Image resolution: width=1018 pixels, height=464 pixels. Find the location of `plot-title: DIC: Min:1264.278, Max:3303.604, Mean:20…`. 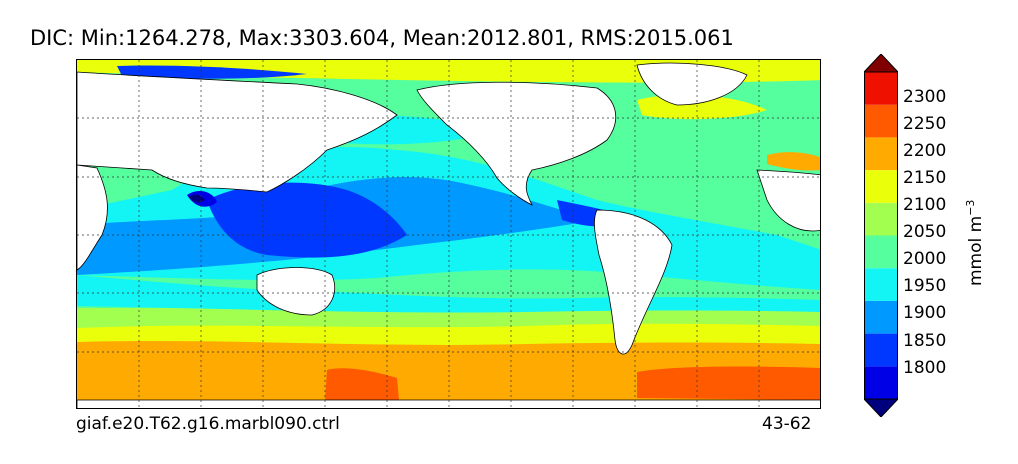

plot-title: DIC: Min:1264.278, Max:3303.604, Mean:20… is located at coordinates (382, 38).